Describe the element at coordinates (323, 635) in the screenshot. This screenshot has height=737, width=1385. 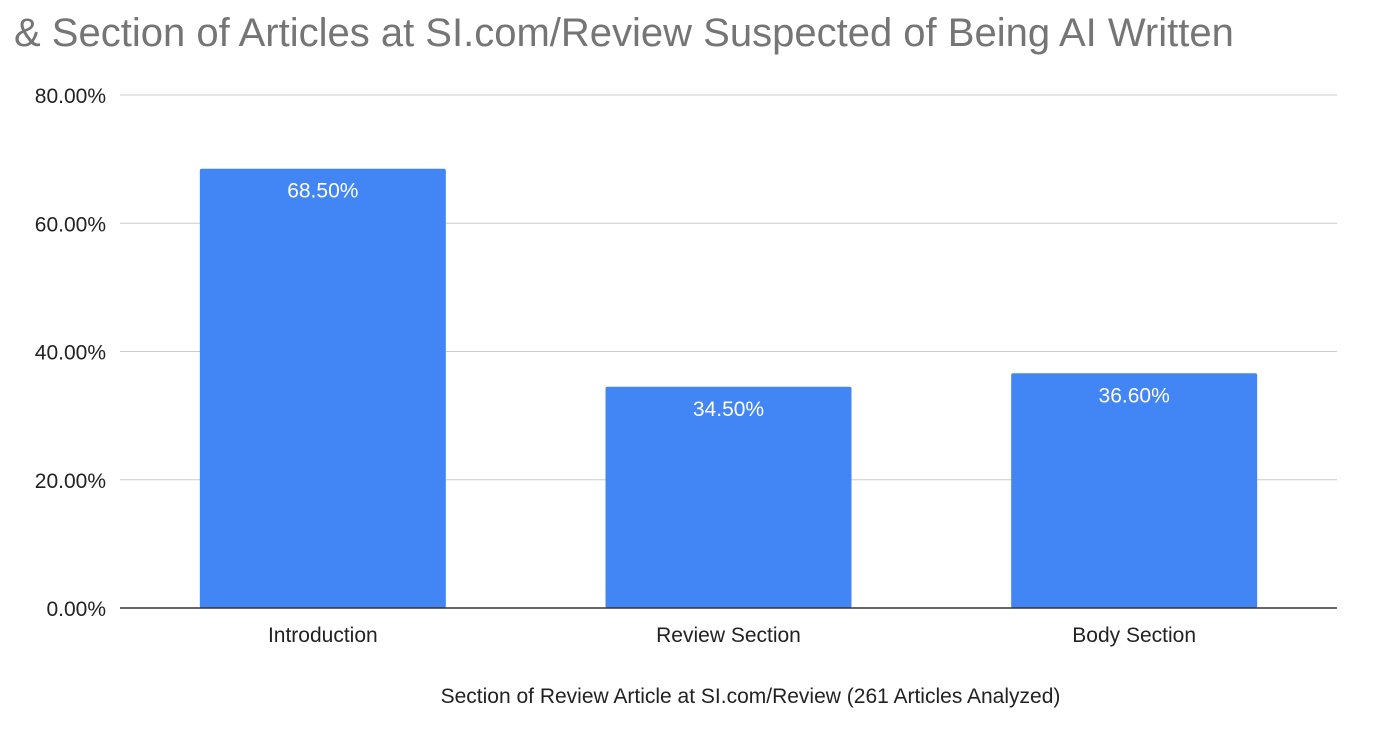
I see `x-category-label: Introduction` at that location.